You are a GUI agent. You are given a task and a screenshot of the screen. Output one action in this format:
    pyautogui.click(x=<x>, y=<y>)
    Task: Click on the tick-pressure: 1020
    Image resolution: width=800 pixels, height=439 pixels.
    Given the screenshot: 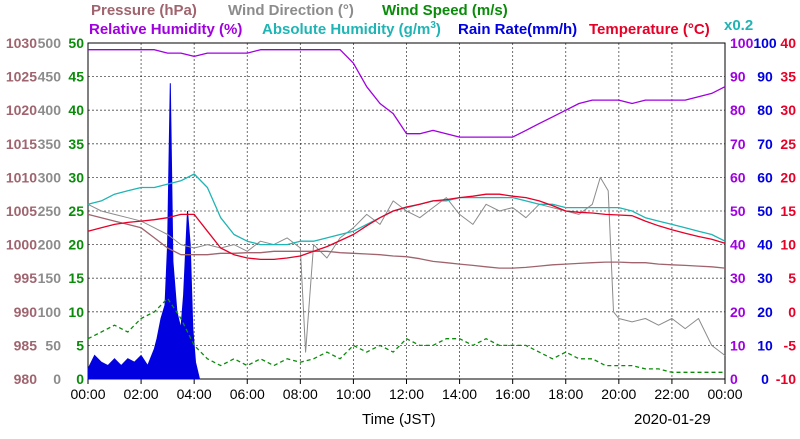 What is the action you would take?
    pyautogui.click(x=21, y=110)
    